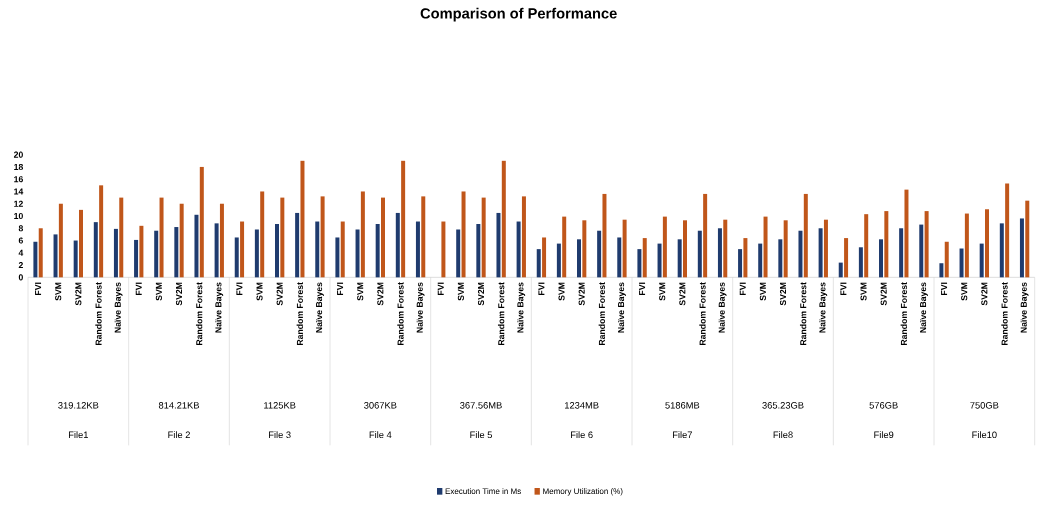 The height and width of the screenshot is (532, 1038). Describe the element at coordinates (984, 435) in the screenshot. I see `text: File10` at that location.